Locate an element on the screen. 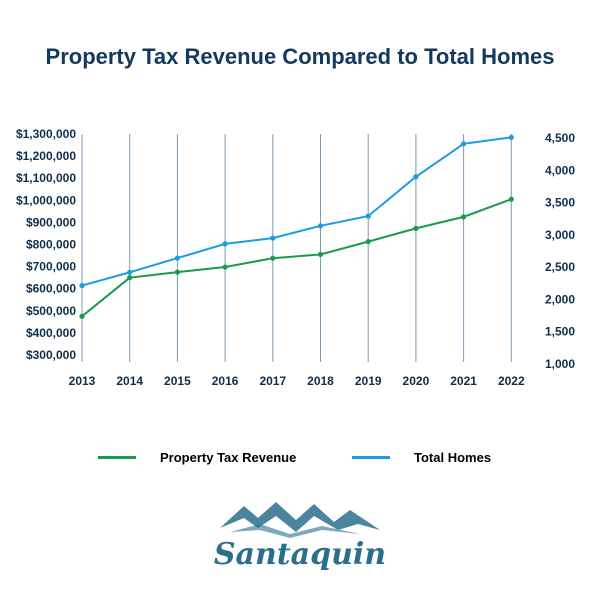 The image size is (600, 600). y-right-tick-label: 3,500 is located at coordinates (560, 203).